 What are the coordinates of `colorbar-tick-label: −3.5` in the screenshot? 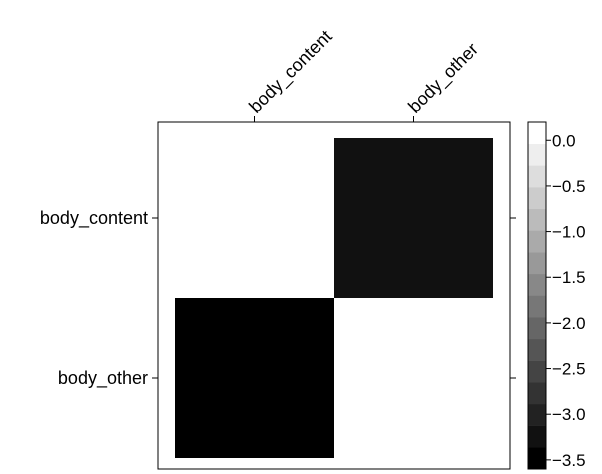 It's located at (569, 460).